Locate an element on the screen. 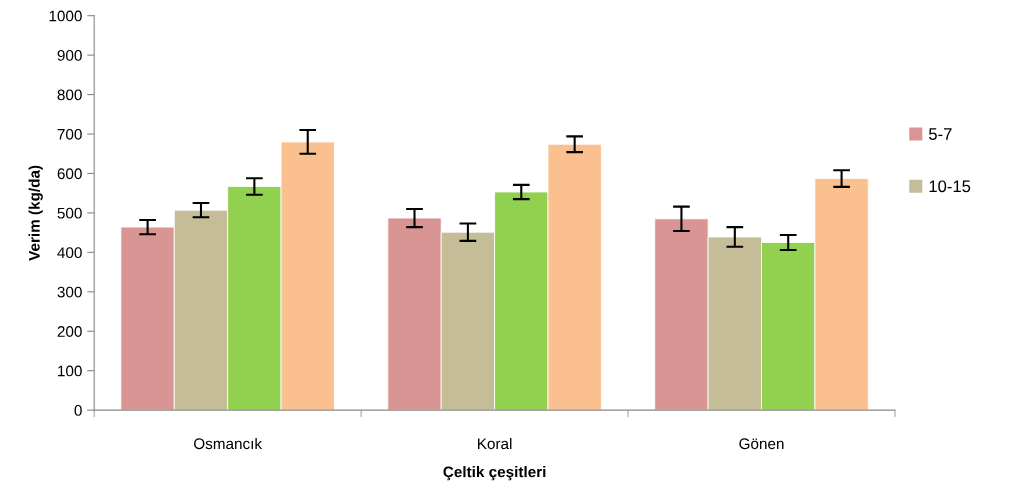 This screenshot has height=490, width=1024. y-tick-label: 400 is located at coordinates (69, 253).